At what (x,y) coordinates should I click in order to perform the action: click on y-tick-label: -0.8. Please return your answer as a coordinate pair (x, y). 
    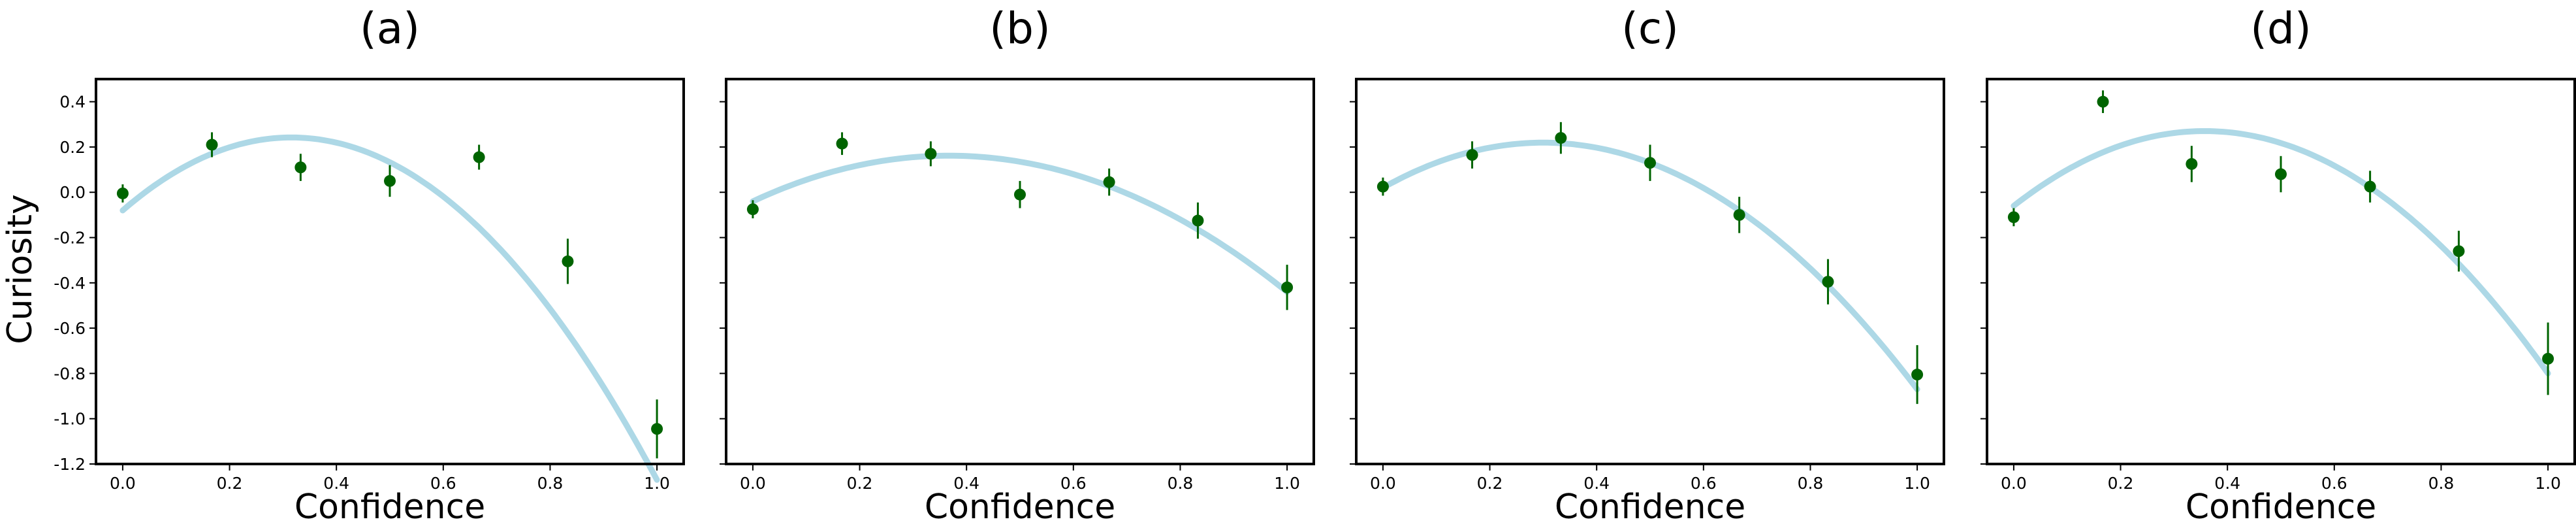
    Looking at the image, I should click on (70, 373).